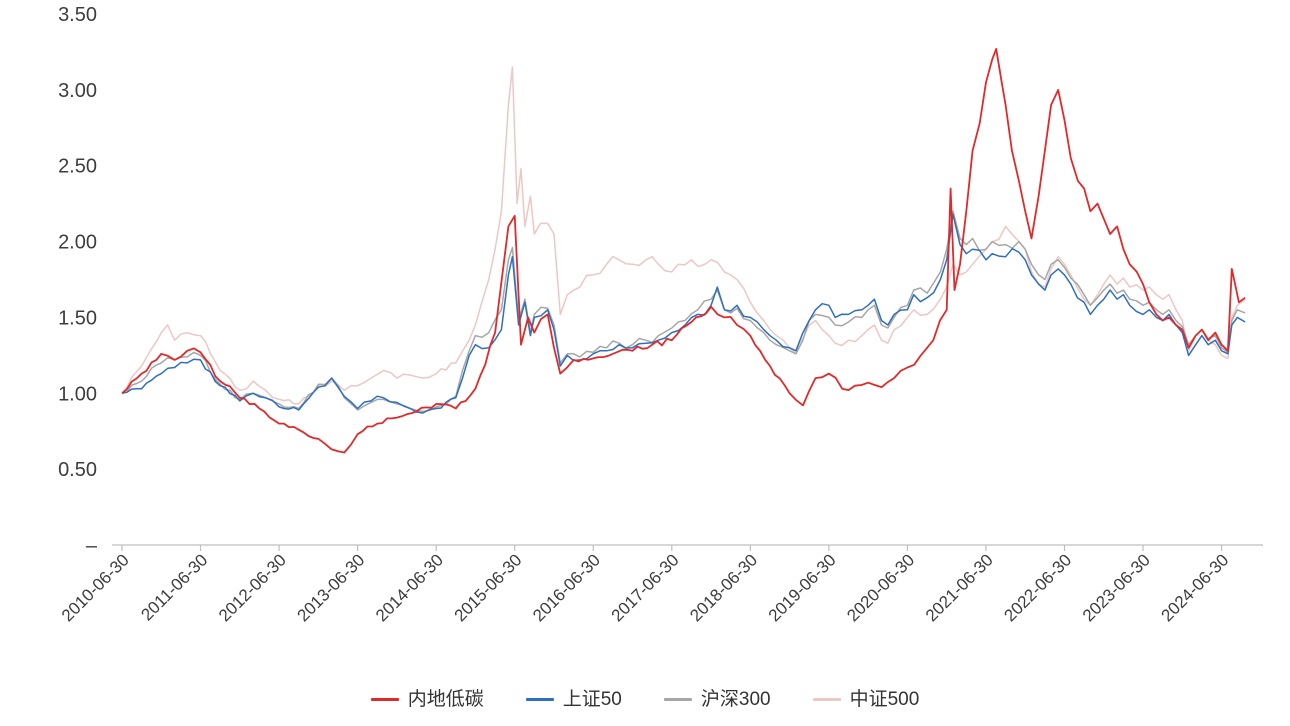 This screenshot has width=1290, height=726. Describe the element at coordinates (77, 243) in the screenshot. I see `y-tick-label: 2.00` at that location.